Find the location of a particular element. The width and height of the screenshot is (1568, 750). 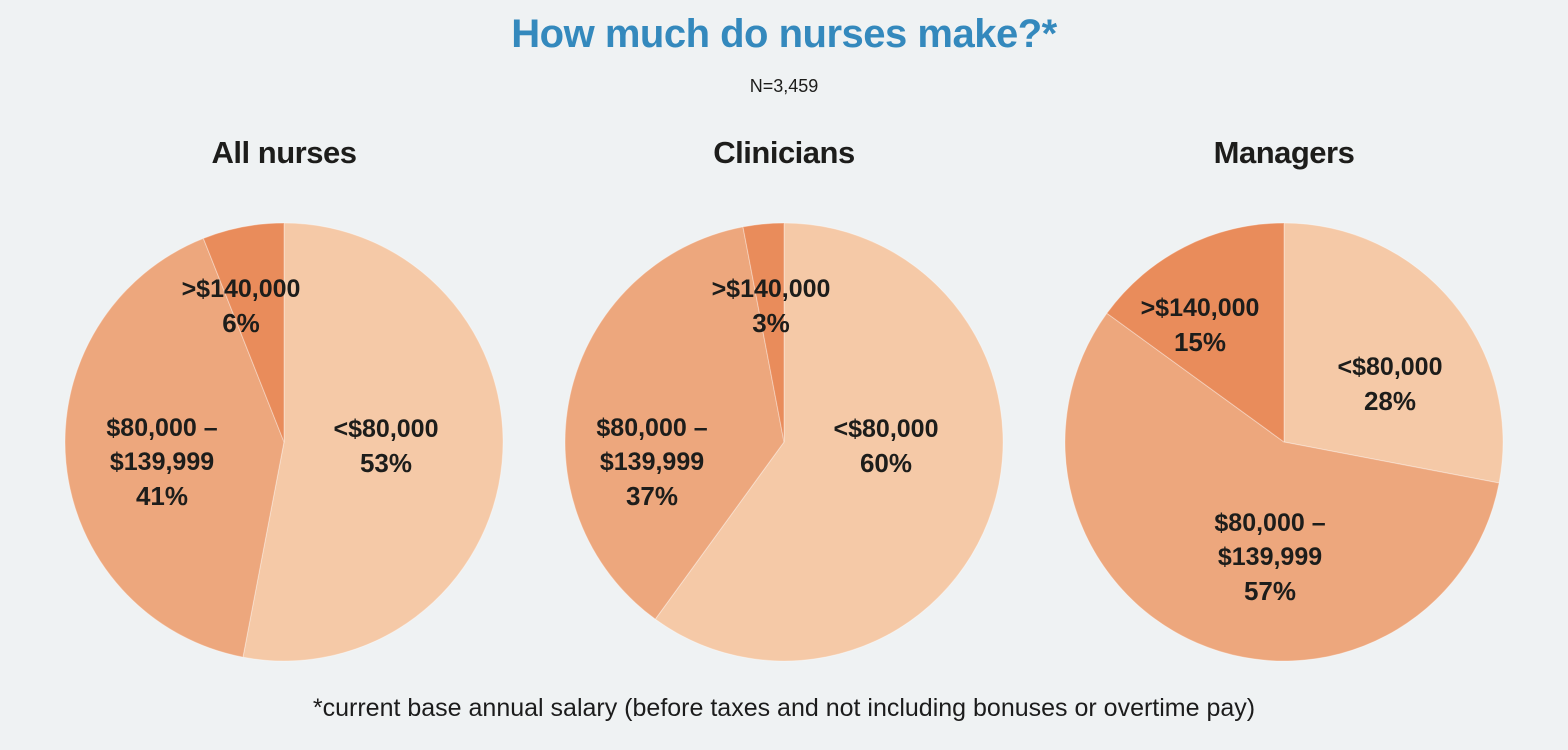

chart-title-managers: Managers is located at coordinates (1284, 152).